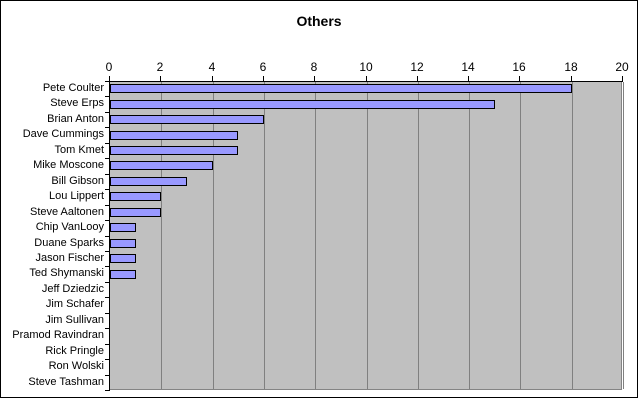  What do you see at coordinates (66, 273) in the screenshot?
I see `y-category-label: Ted Shymanski` at bounding box center [66, 273].